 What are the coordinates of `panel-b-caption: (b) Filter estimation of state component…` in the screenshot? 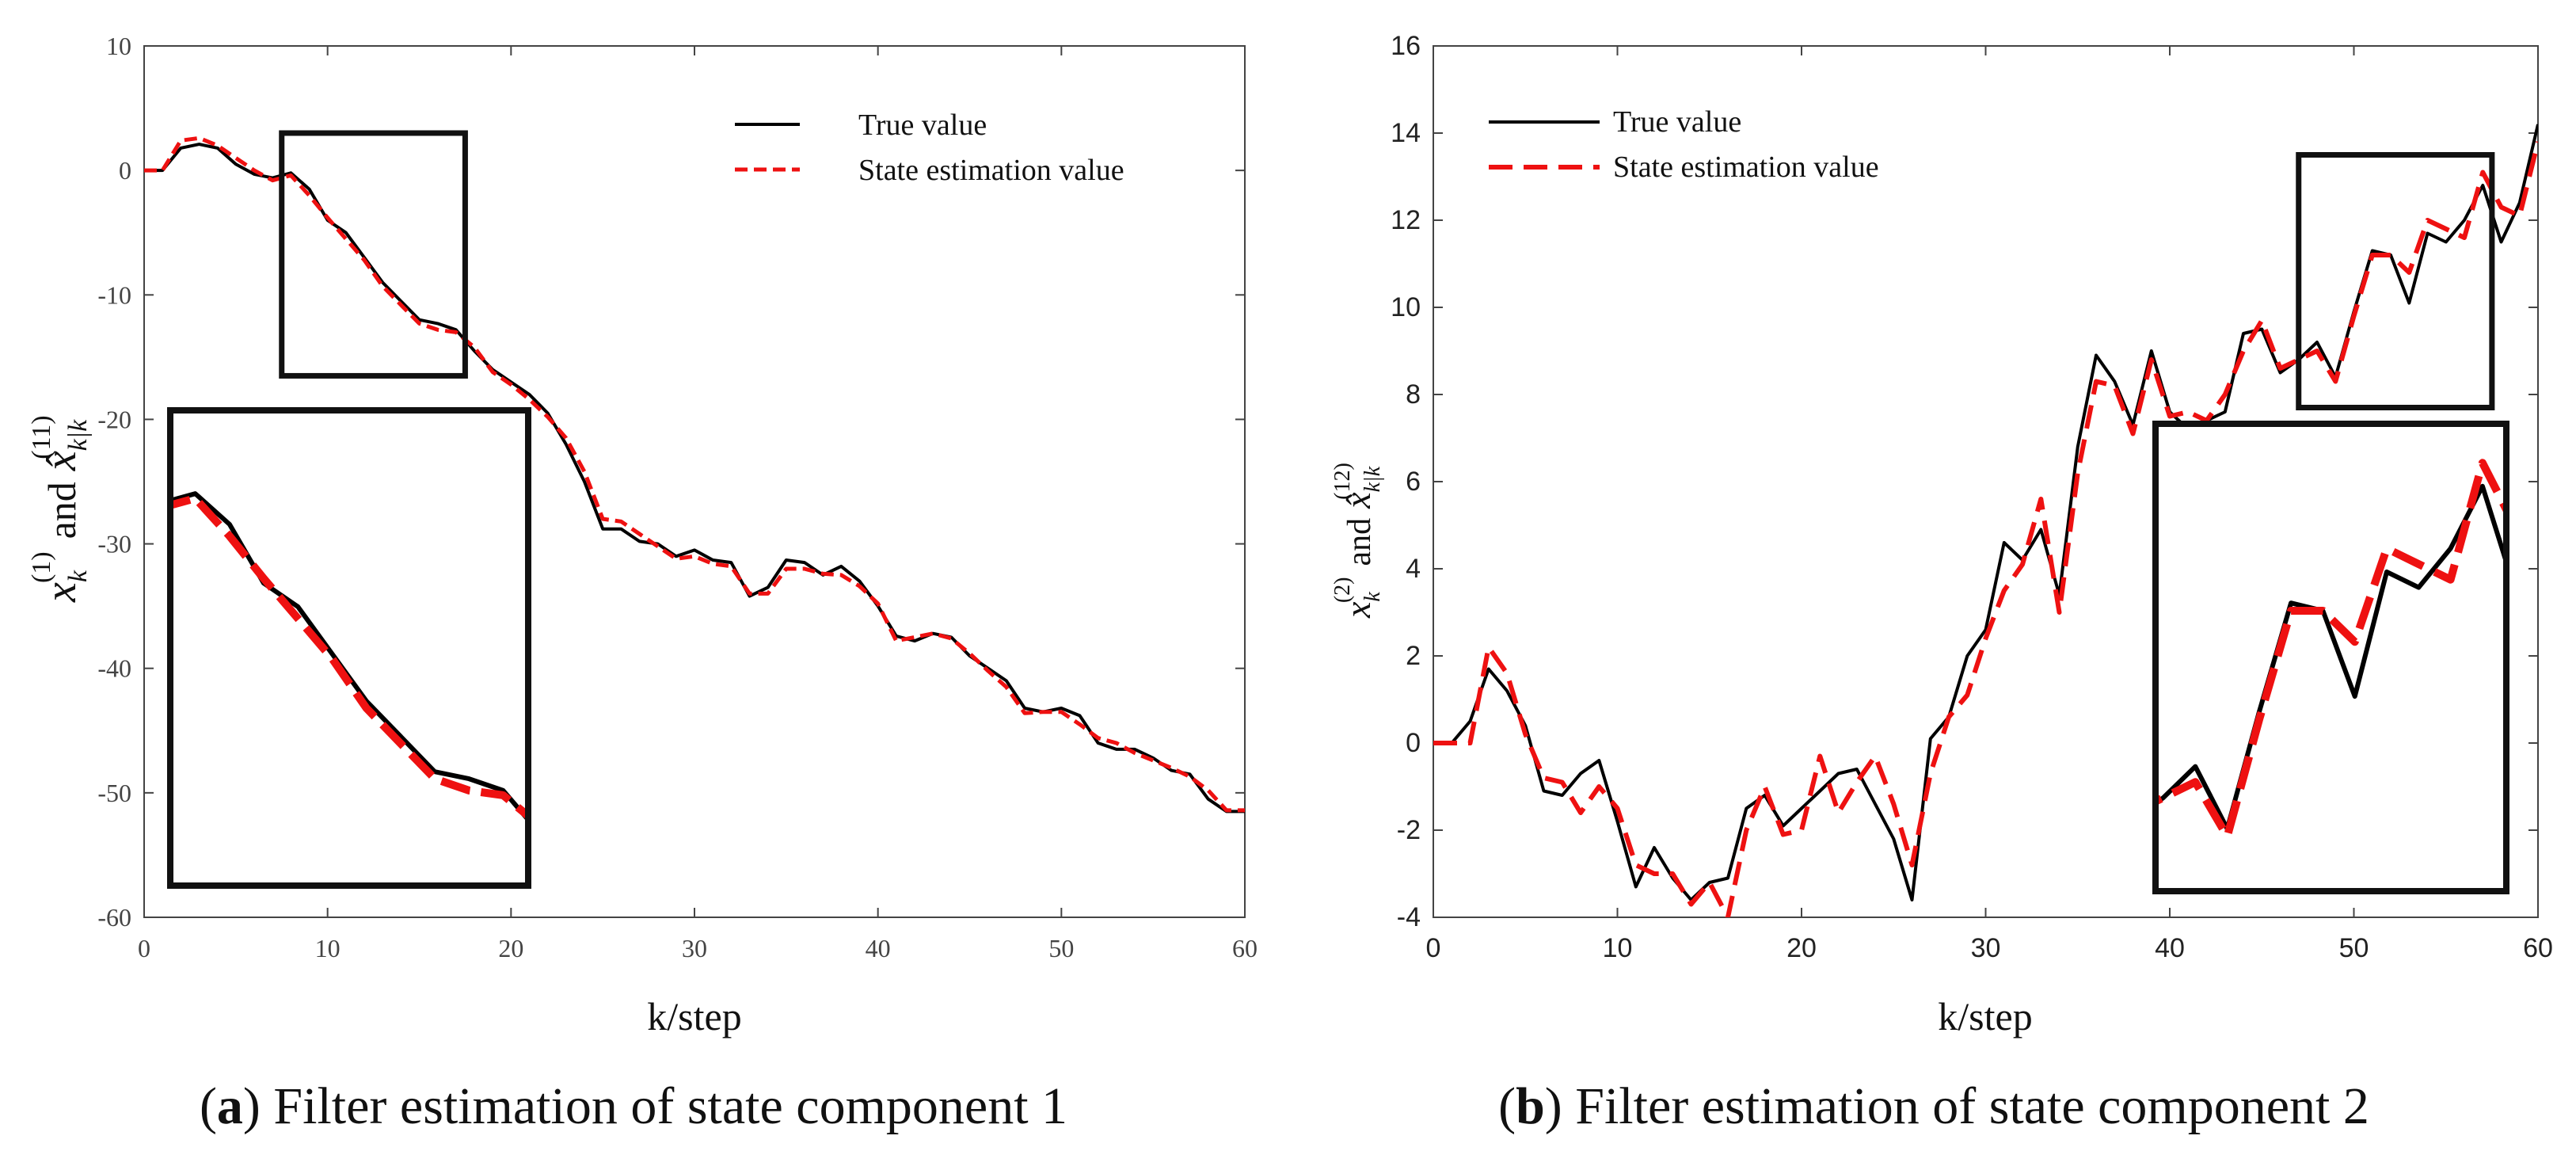 It's located at (1933, 1106).